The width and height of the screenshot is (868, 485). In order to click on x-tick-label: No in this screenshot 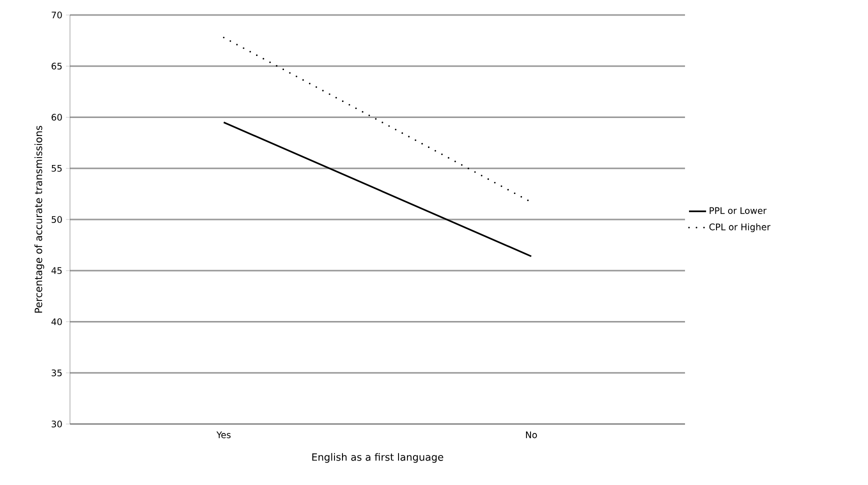, I will do `click(531, 435)`.